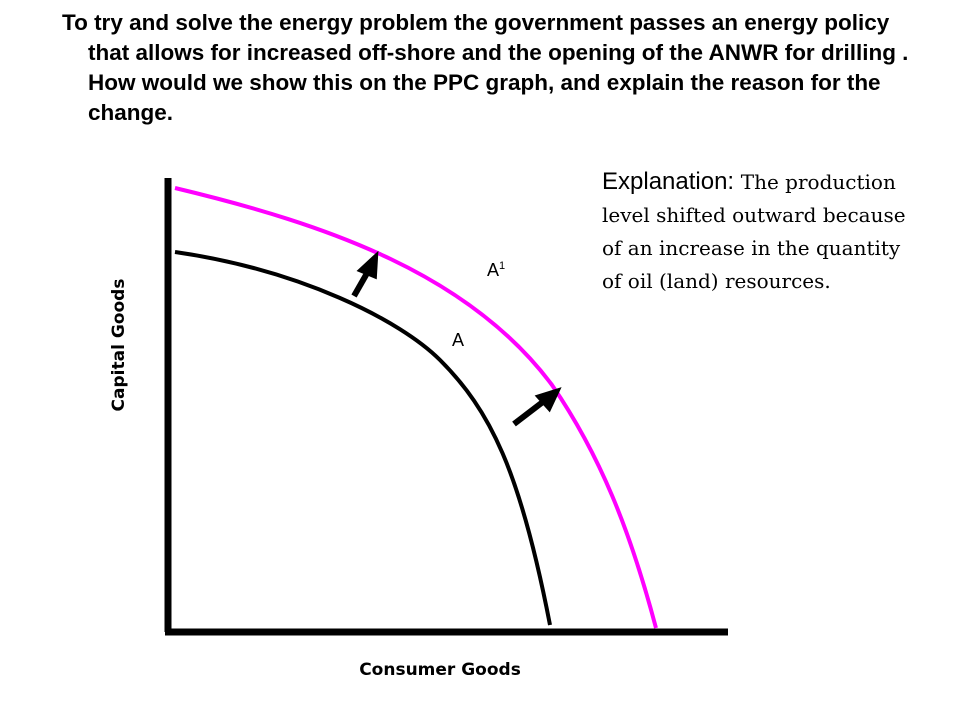 The width and height of the screenshot is (960, 720). I want to click on x-axis-label: Consumer Goods, so click(440, 670).